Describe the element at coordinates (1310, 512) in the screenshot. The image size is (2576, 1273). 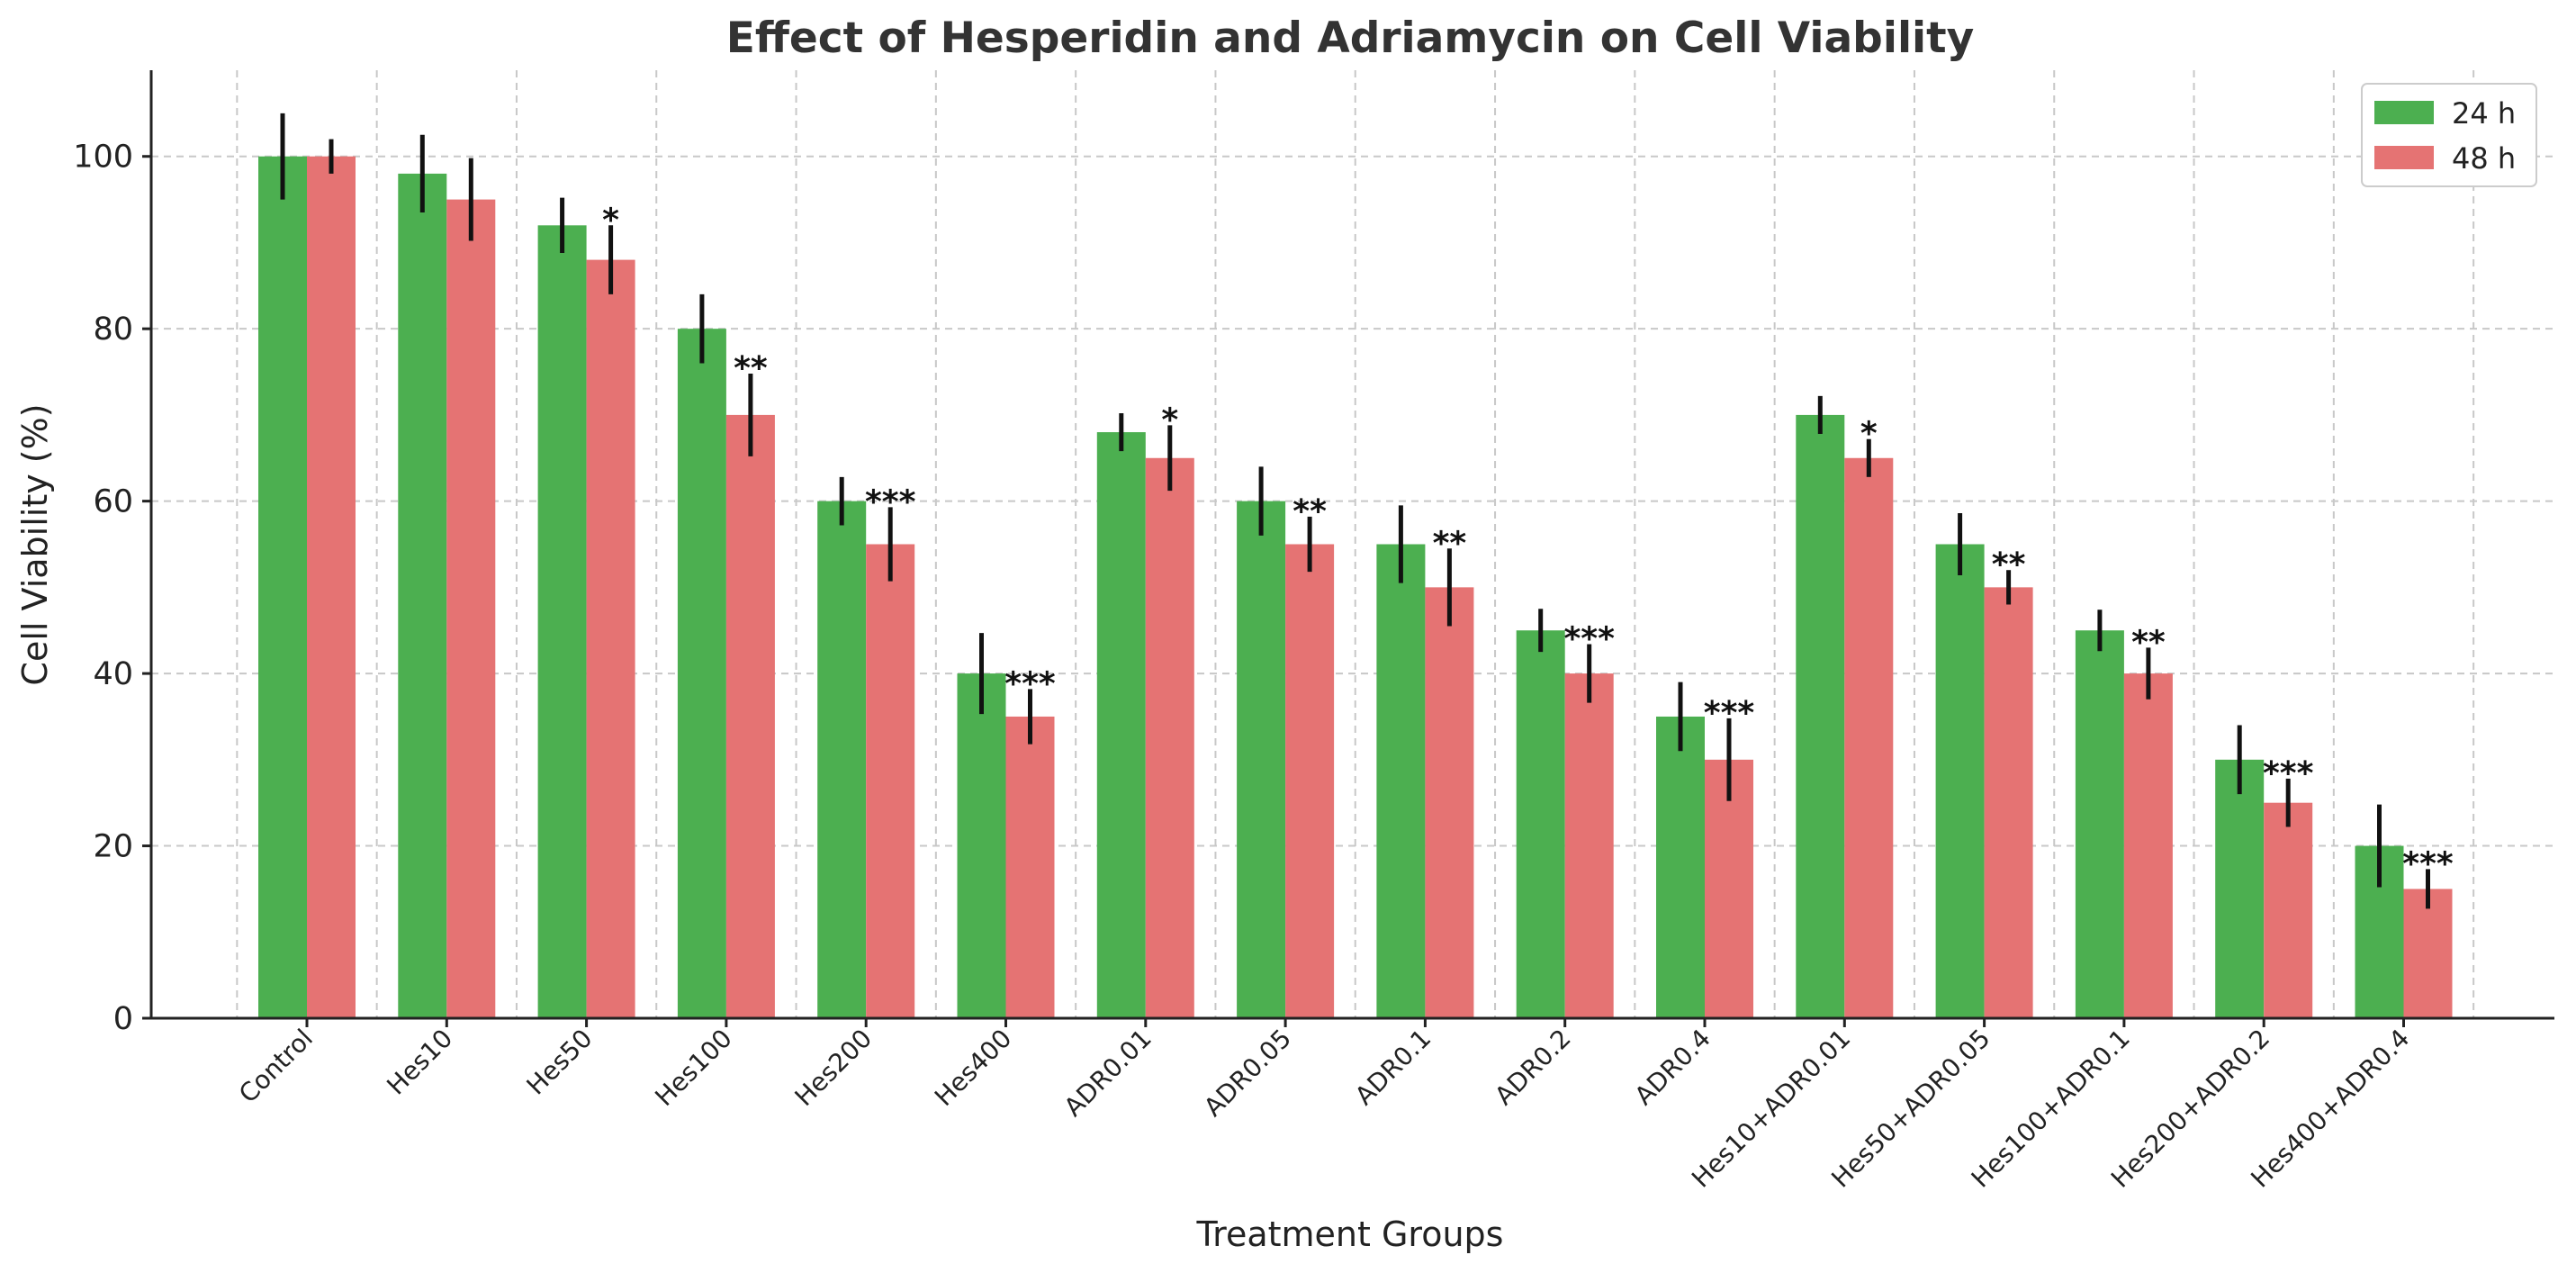
I see `significance-adr0-05: **` at that location.